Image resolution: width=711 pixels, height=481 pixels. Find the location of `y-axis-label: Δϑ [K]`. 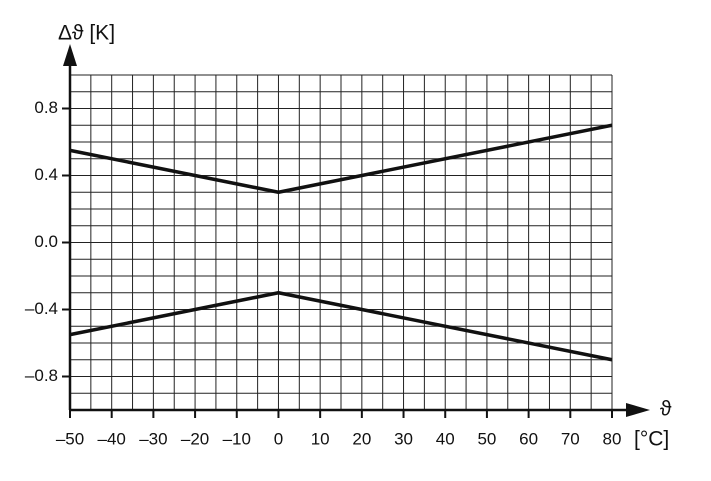

y-axis-label: Δϑ [K] is located at coordinates (86, 33).